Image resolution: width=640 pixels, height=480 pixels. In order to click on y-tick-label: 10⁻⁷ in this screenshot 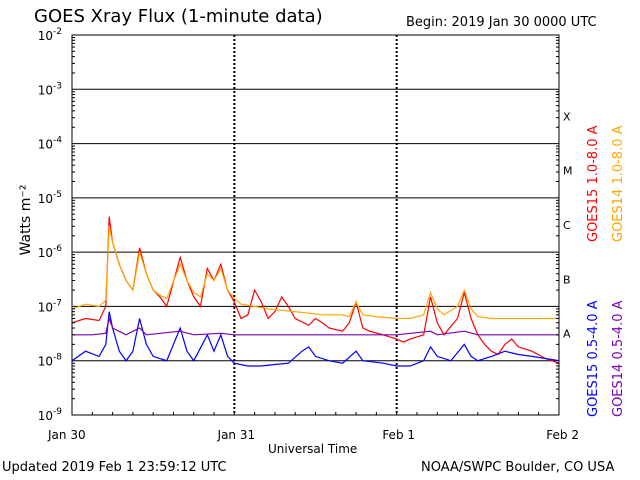, I will do `click(50, 306)`.